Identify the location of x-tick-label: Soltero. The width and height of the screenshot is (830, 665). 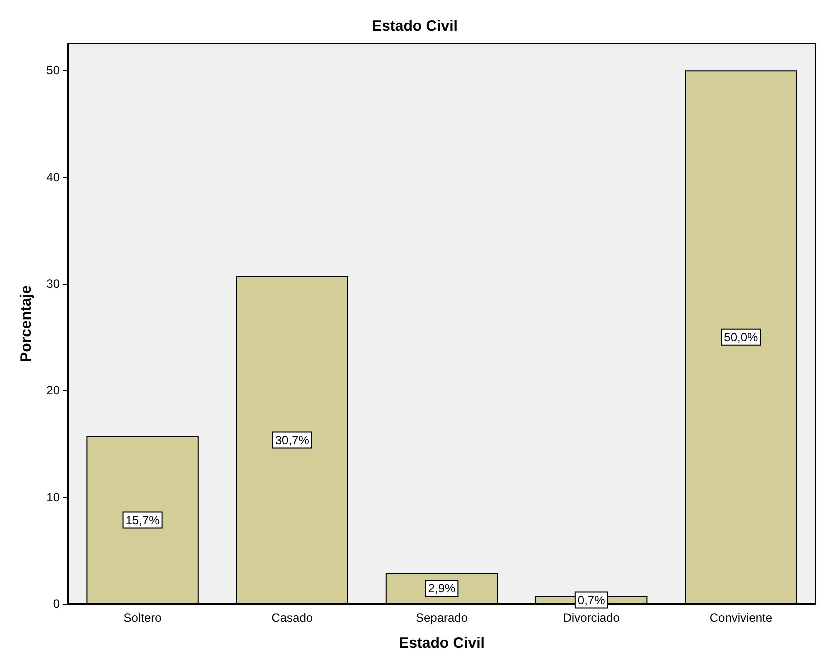
(143, 618).